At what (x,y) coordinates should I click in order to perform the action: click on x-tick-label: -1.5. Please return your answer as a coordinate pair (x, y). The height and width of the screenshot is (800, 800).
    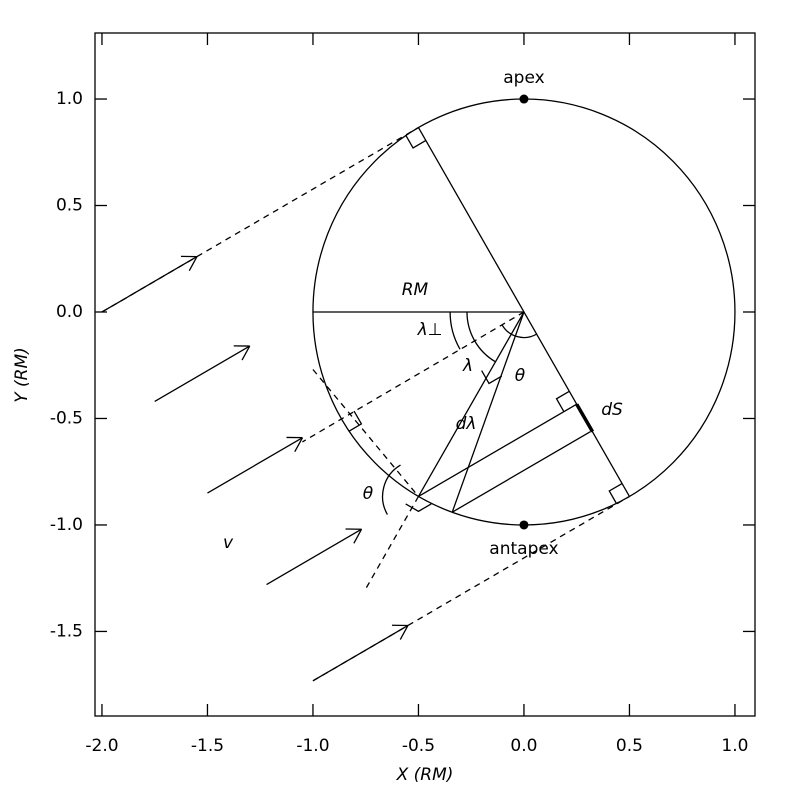
    Looking at the image, I should click on (207, 746).